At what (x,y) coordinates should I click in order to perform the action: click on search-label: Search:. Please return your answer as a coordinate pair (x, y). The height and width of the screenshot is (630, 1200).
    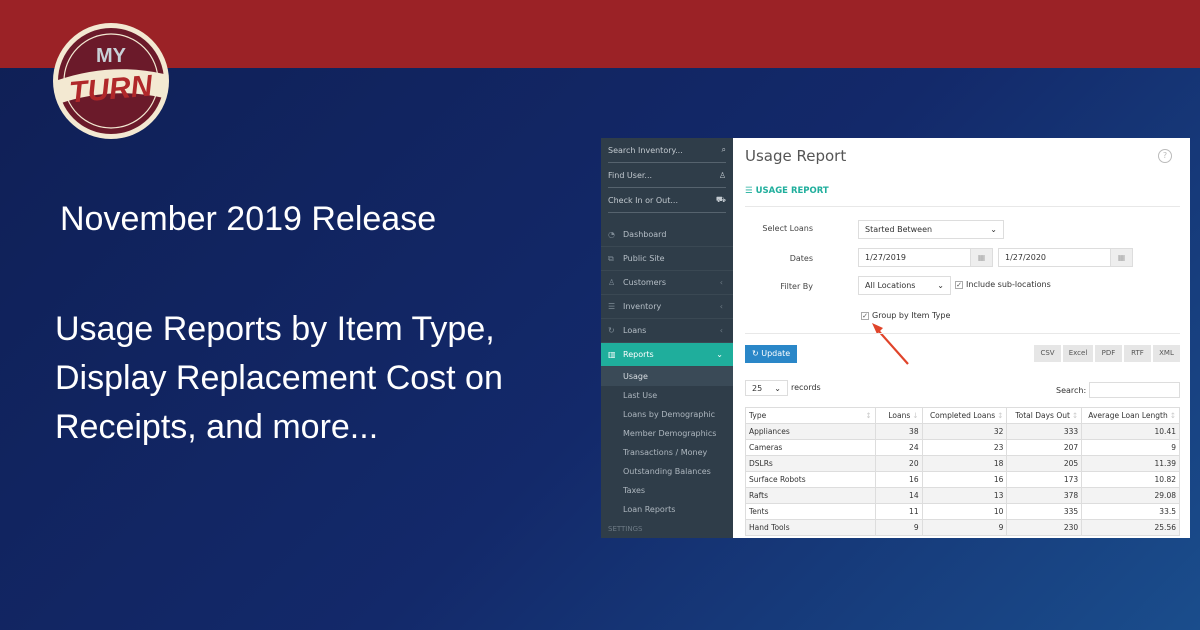
    Looking at the image, I should click on (1071, 390).